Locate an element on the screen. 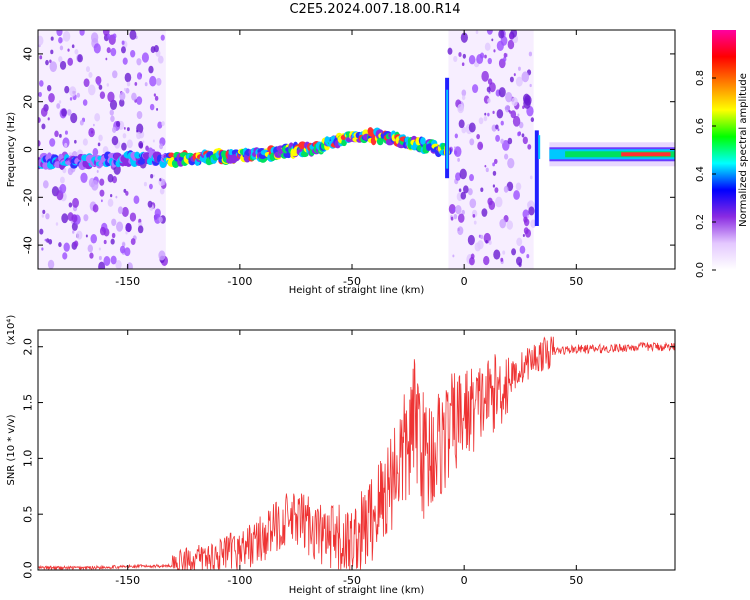  spike-left-core is located at coordinates (447, 129).